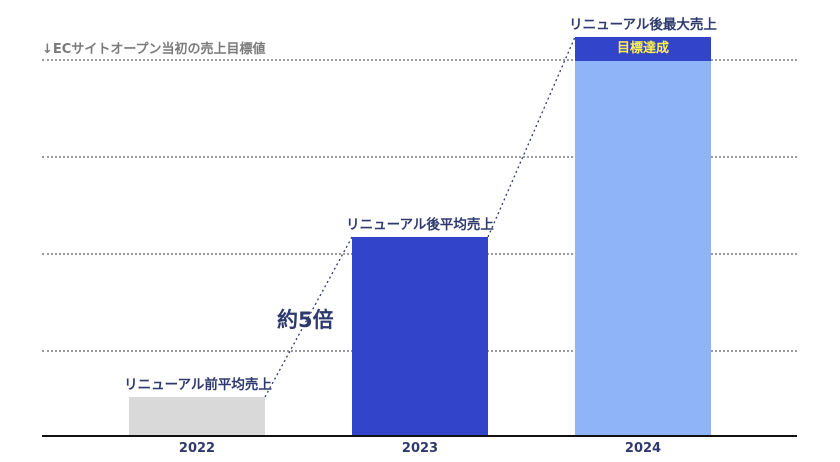 Image resolution: width=840 pixels, height=462 pixels. Describe the element at coordinates (420, 448) in the screenshot. I see `x-tick-2023: 2023` at that location.